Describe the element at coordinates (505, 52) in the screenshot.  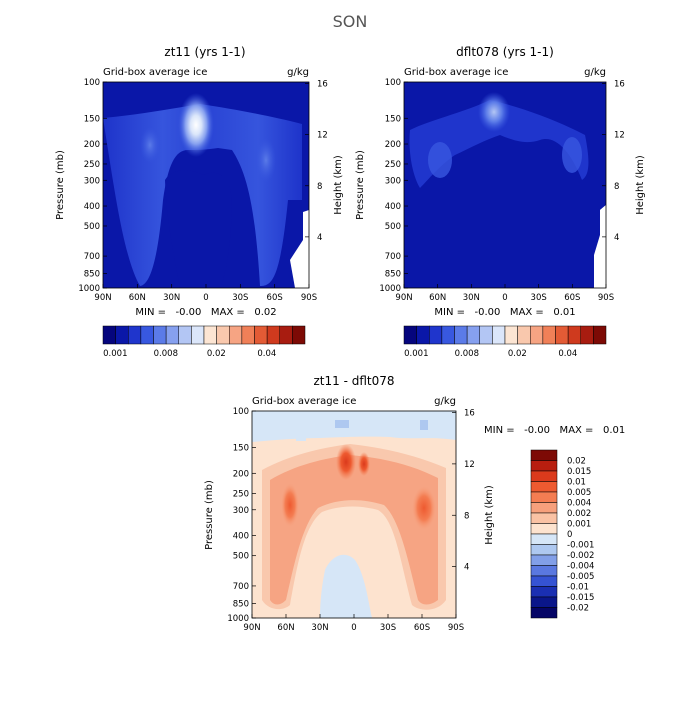
I see `panel-2-title: dflt078 (yrs 1-1)` at that location.